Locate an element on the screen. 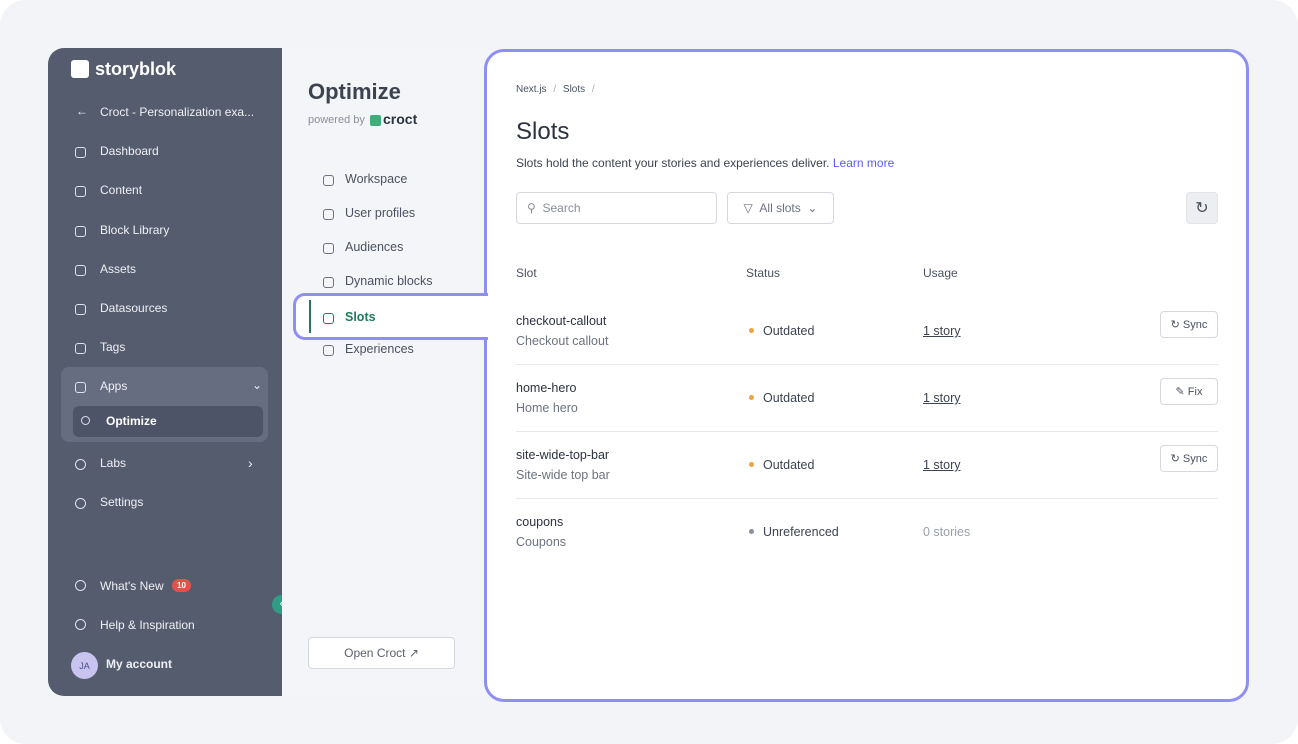 This screenshot has height=744, width=1298. slot-name: Coupons is located at coordinates (541, 542).